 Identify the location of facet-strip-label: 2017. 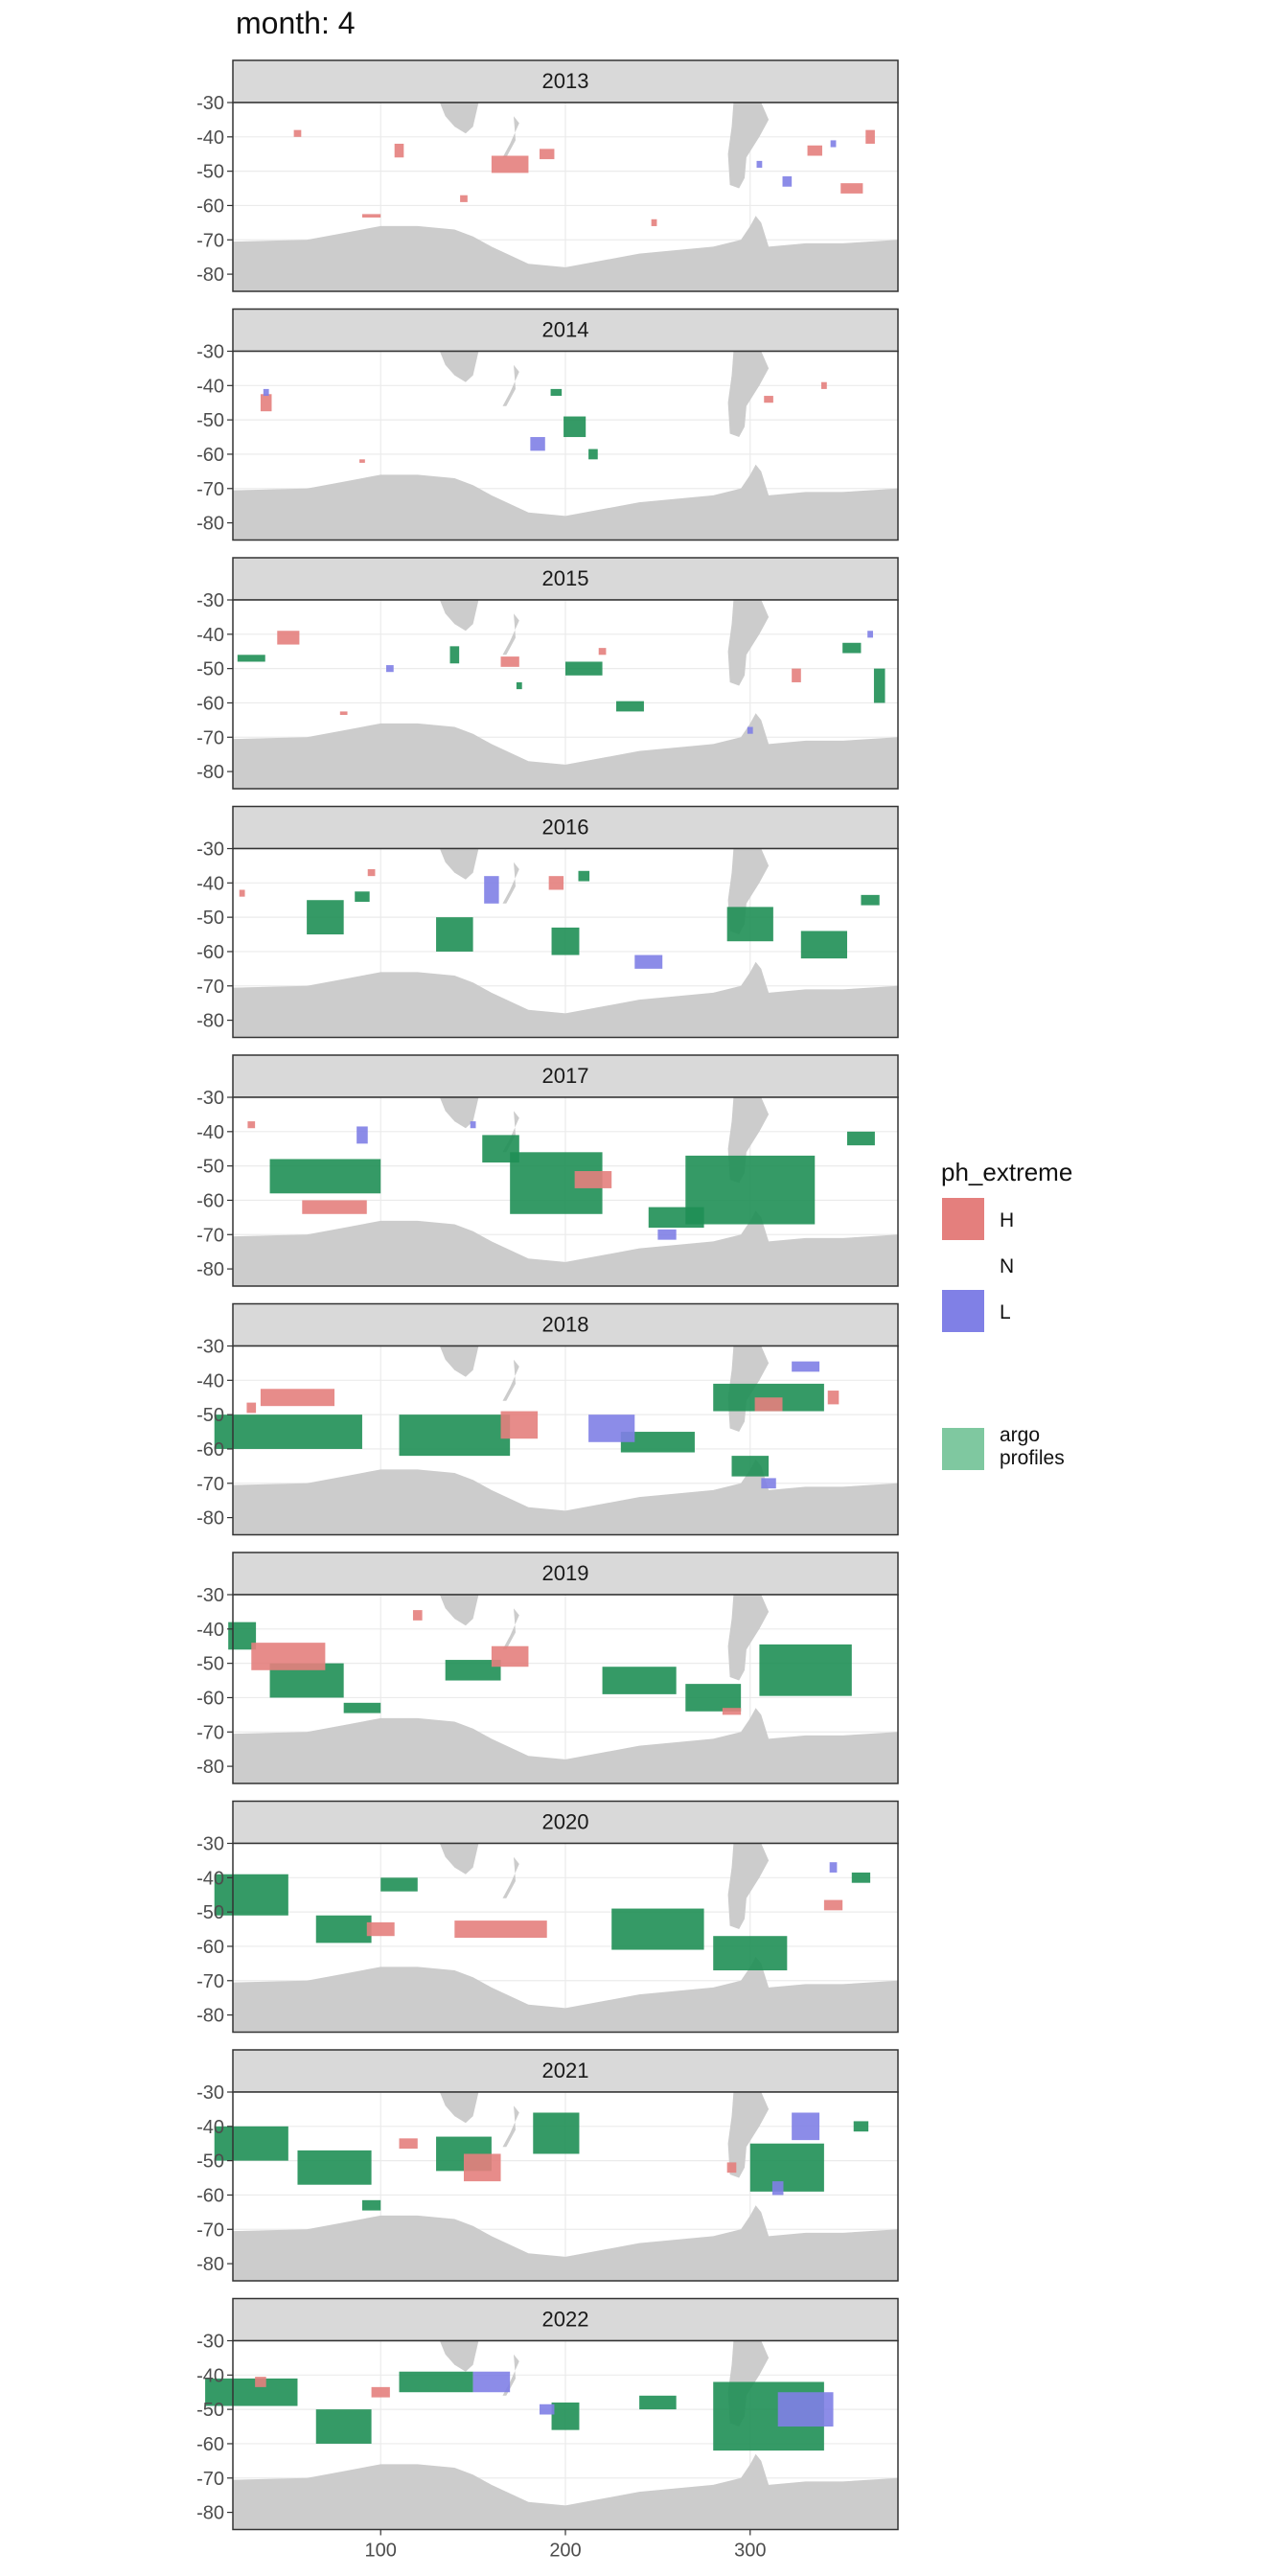
(565, 1076).